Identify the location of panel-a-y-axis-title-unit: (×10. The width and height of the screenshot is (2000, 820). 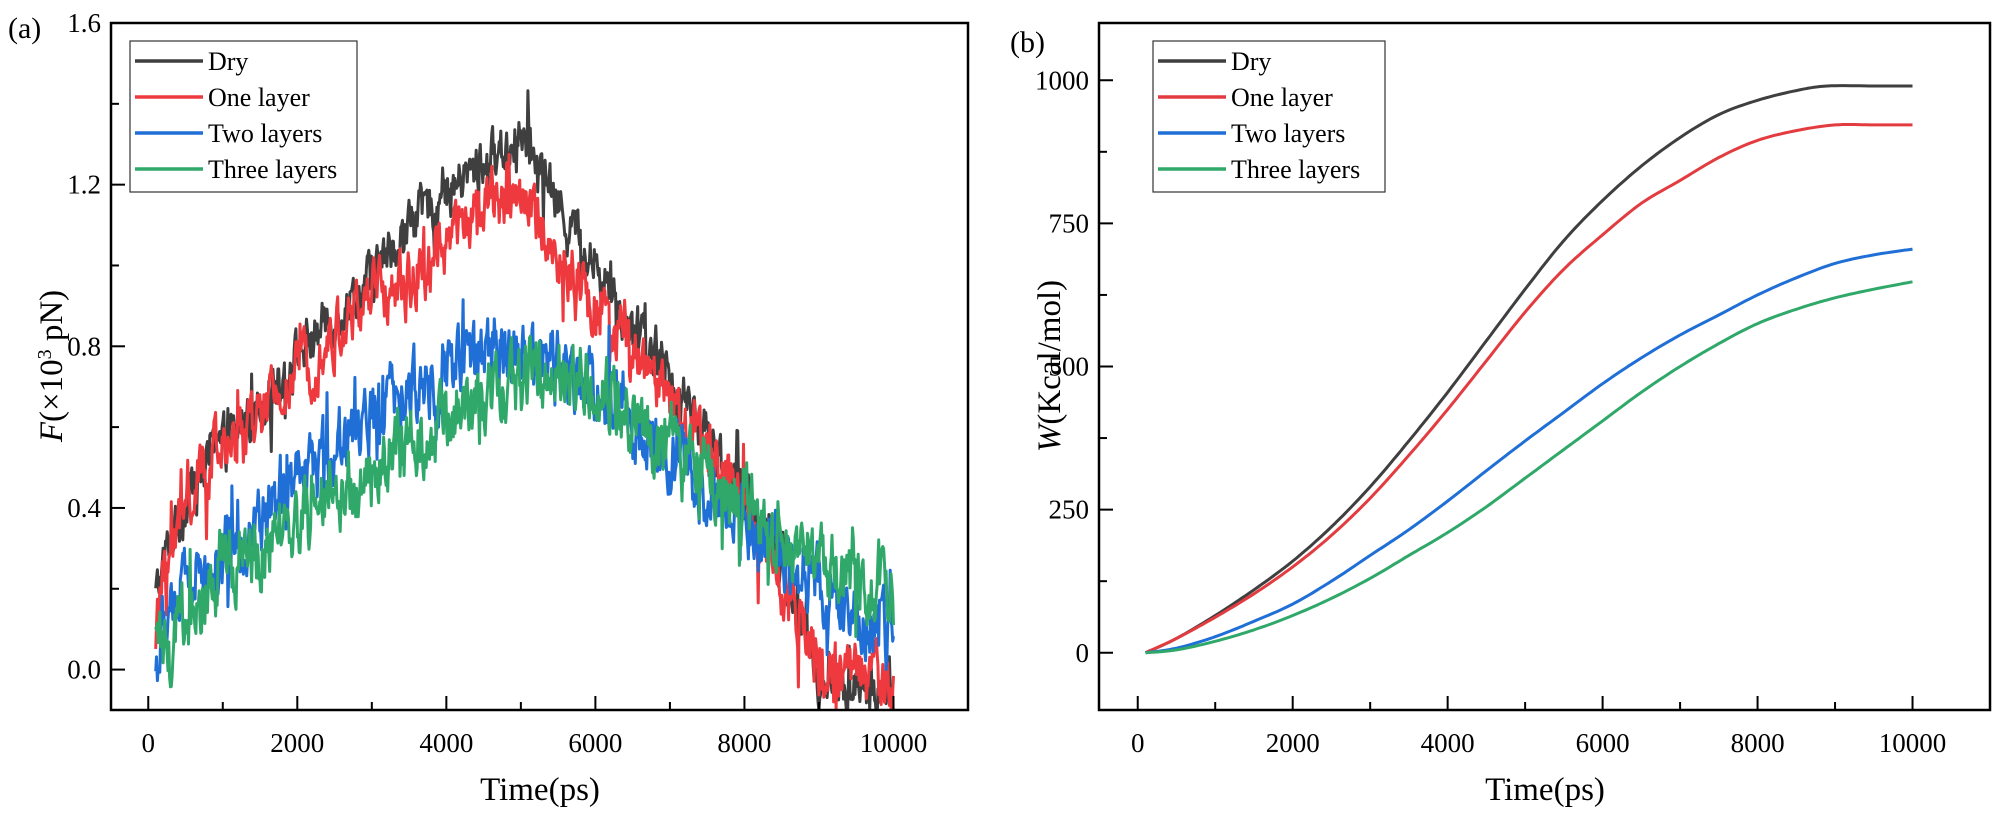
(52, 390).